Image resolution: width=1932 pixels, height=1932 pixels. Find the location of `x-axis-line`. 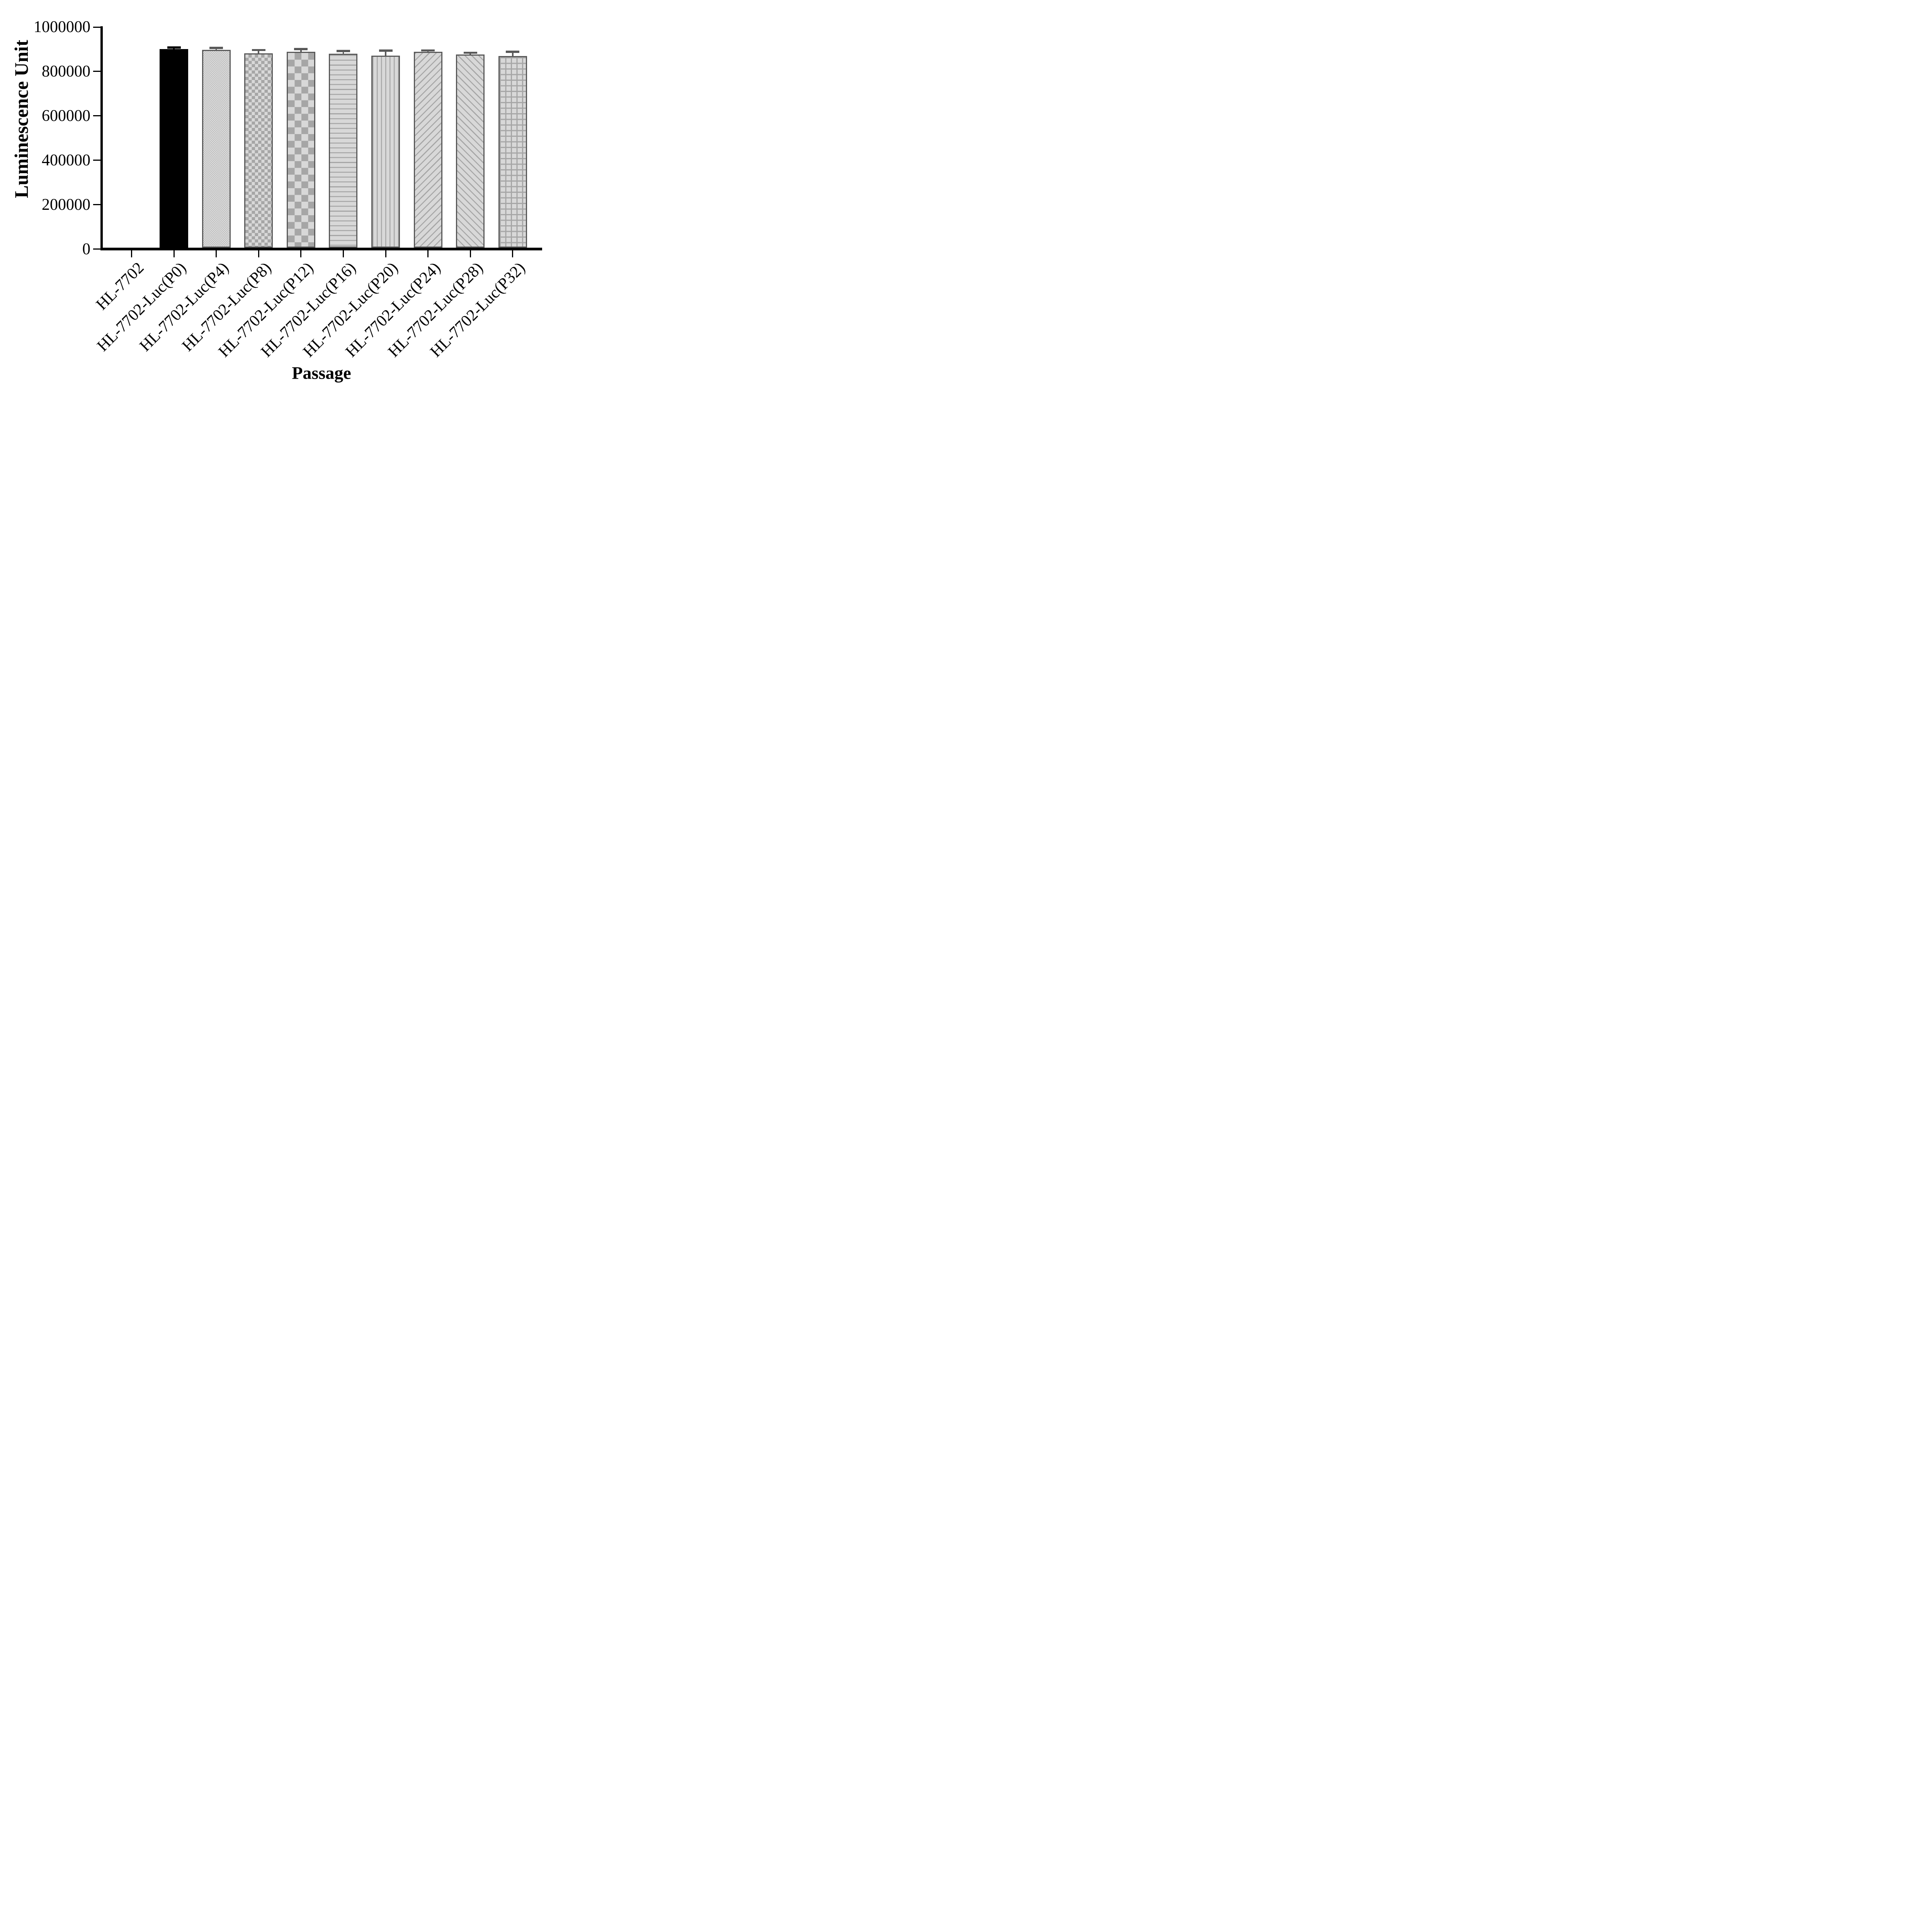

x-axis-line is located at coordinates (321, 249).